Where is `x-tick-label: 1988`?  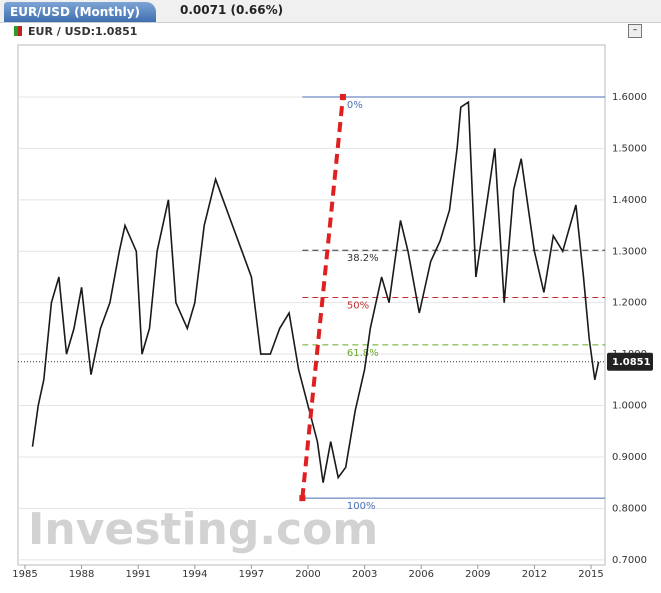 x-tick-label: 1988 is located at coordinates (81, 574).